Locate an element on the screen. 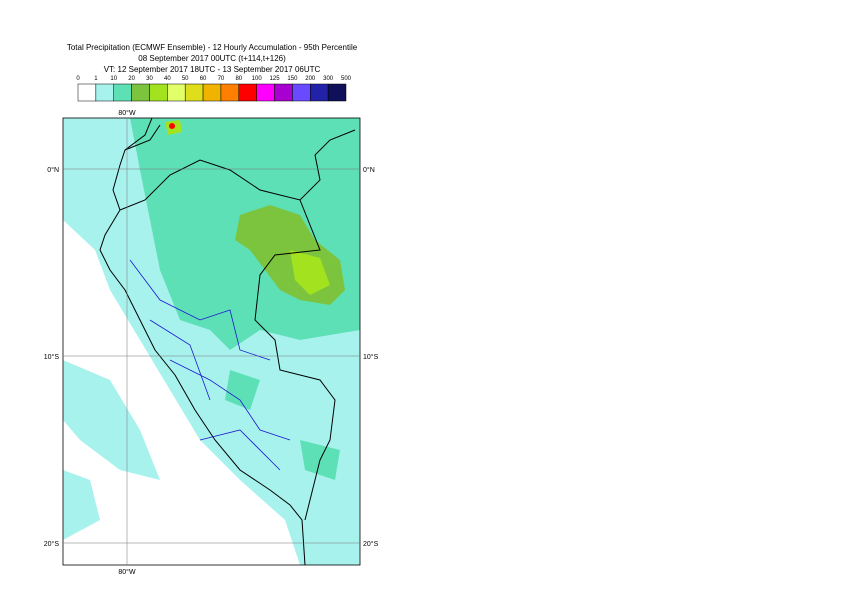 The width and height of the screenshot is (842, 601). title-line: 08 September 2017 00UTC (t+114,t+126) is located at coordinates (212, 58).